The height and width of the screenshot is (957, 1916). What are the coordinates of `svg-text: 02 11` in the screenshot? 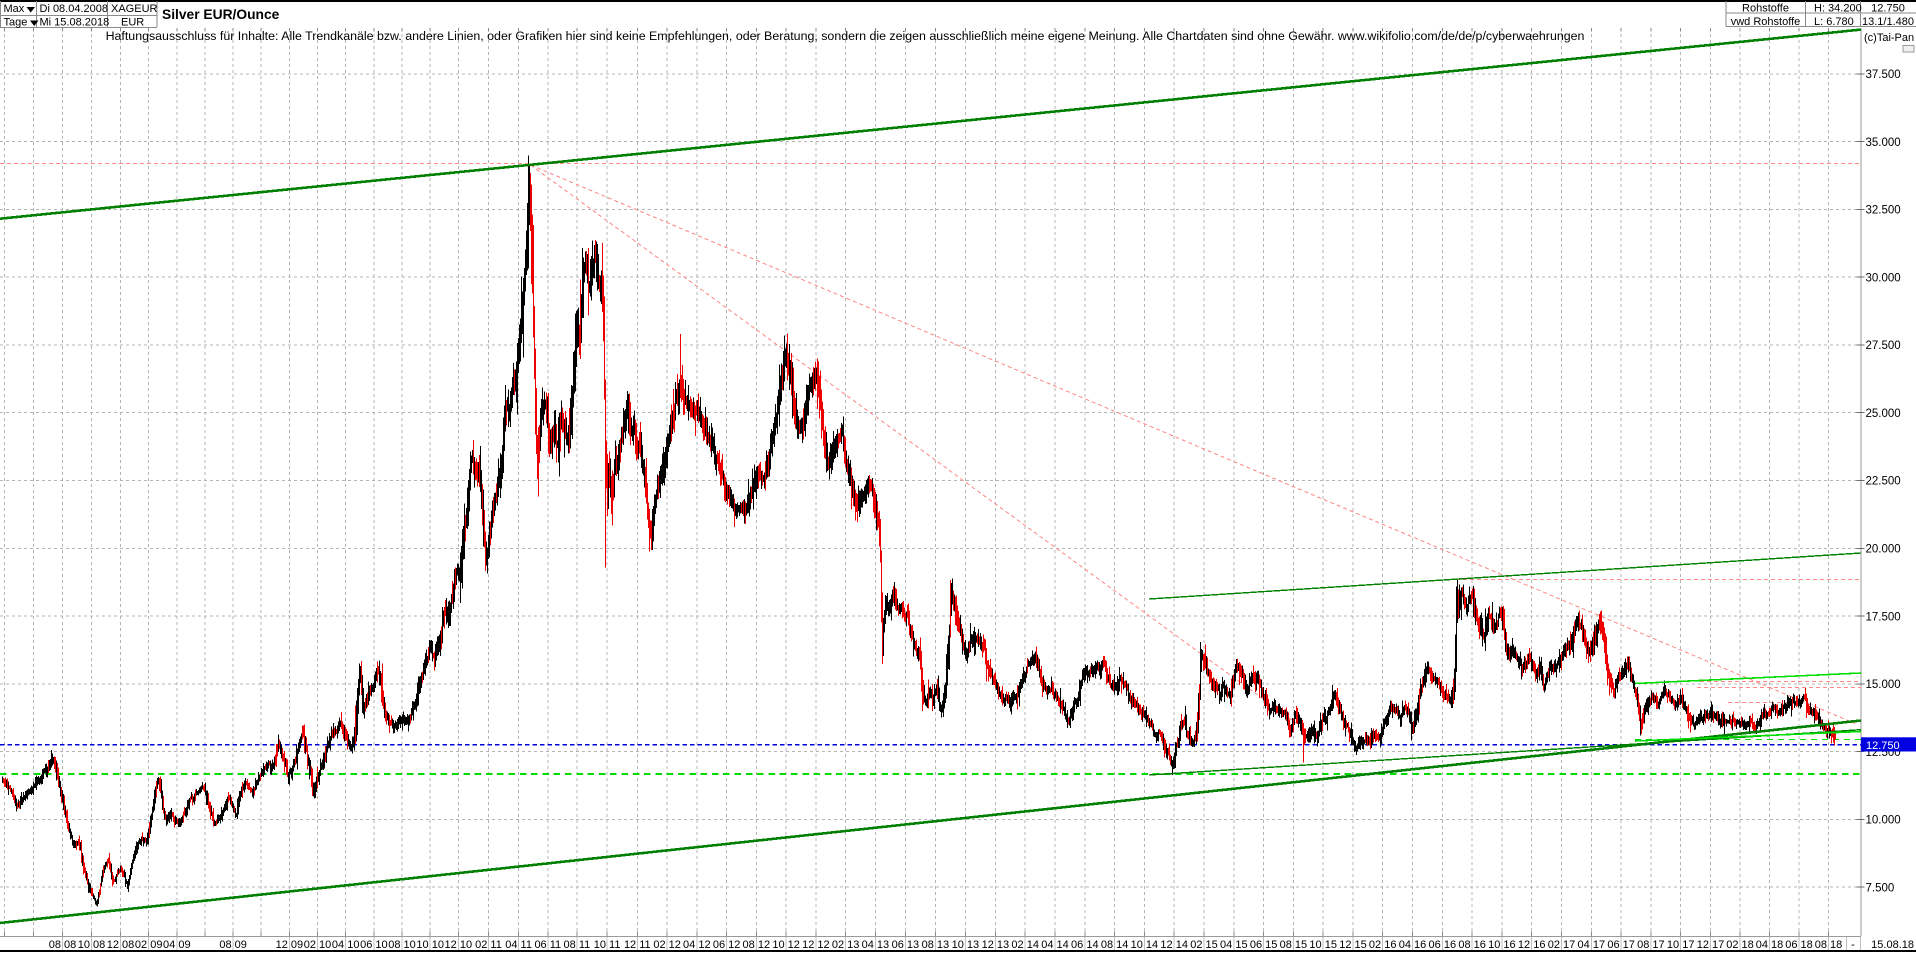 It's located at (488, 945).